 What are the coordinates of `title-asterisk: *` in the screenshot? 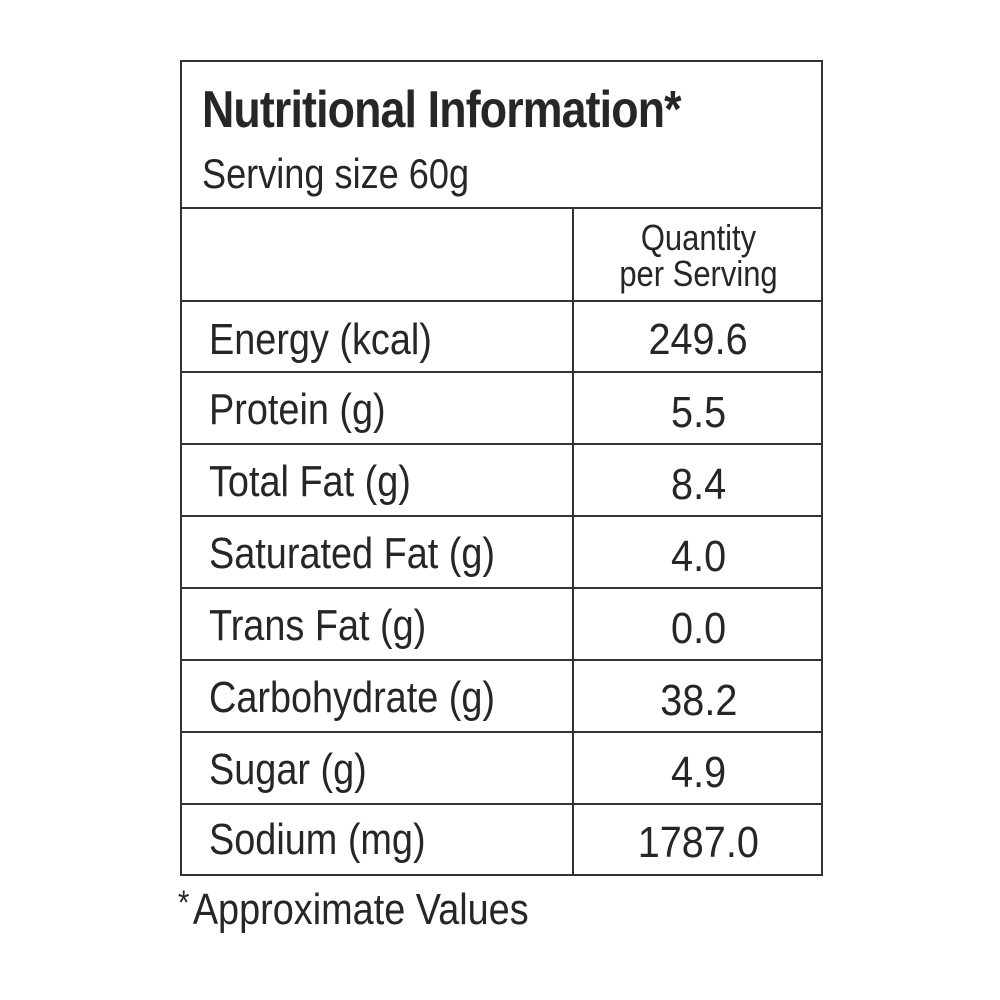 It's located at (672, 110).